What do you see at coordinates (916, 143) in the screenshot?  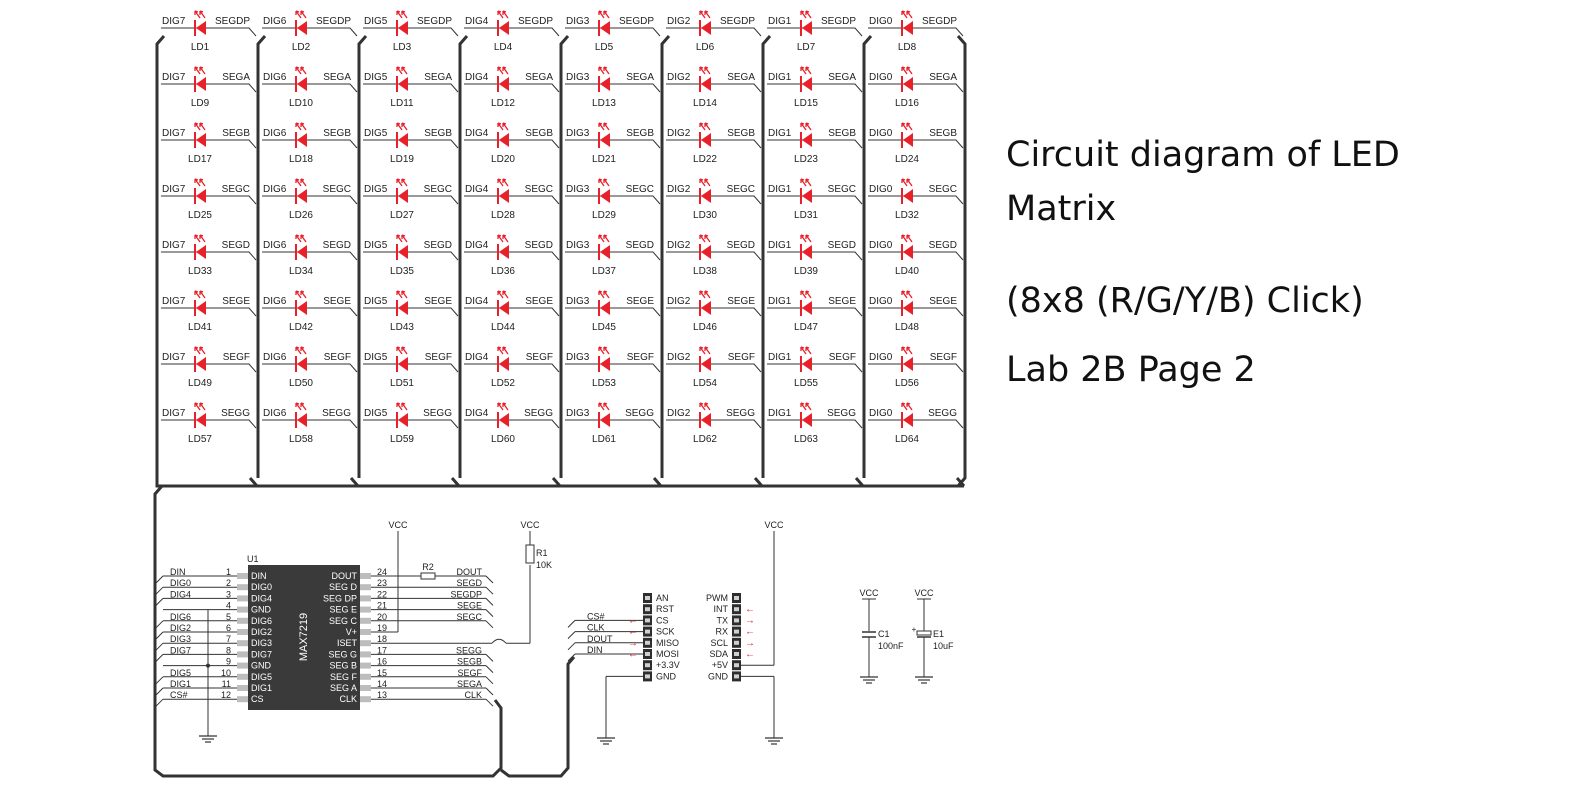 I see `led-cell: DIG0 SEGB LD24` at bounding box center [916, 143].